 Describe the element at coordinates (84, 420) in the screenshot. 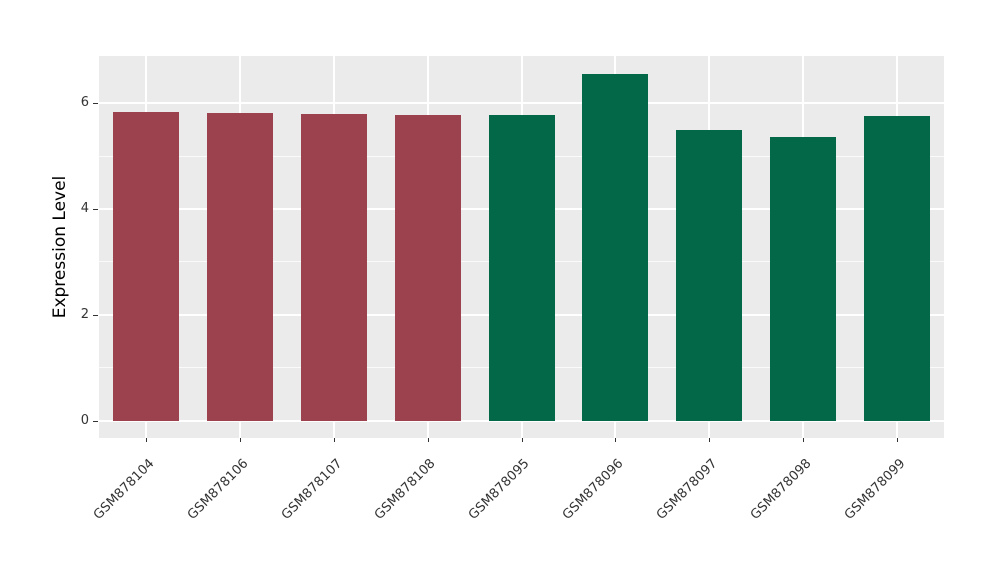

I see `y-tick-label-0: 0` at that location.